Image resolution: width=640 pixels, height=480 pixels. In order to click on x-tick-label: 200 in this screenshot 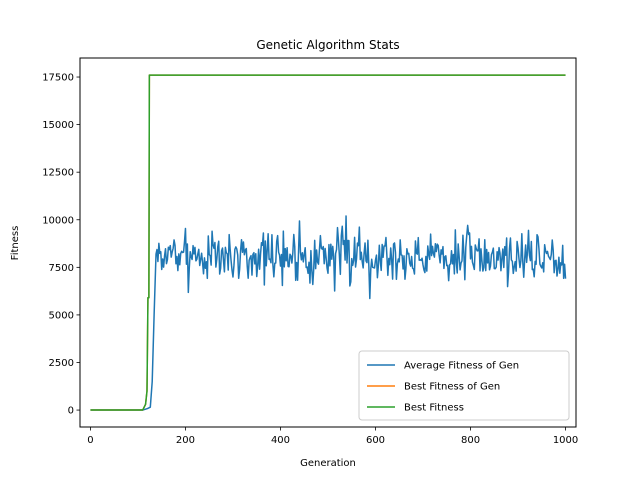, I will do `click(185, 440)`.